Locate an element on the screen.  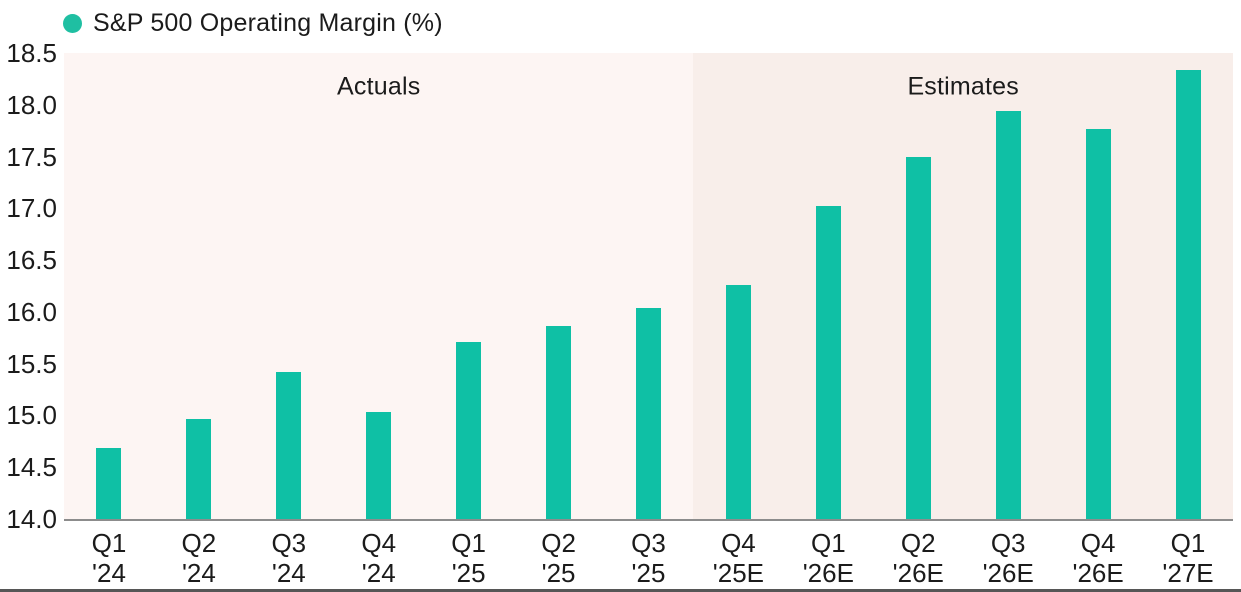
x-label-q3-24: Q3'24 is located at coordinates (289, 558).